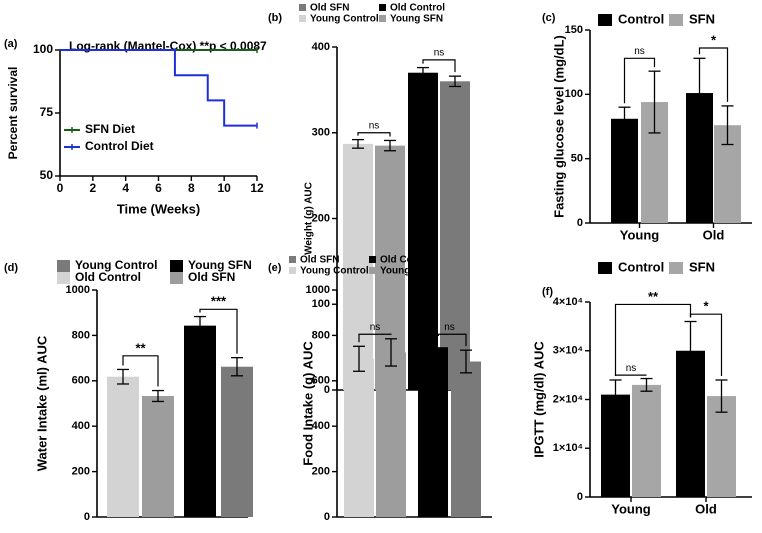  I want to click on y-axis-label: Food Intake (g) AUC, so click(307, 403).